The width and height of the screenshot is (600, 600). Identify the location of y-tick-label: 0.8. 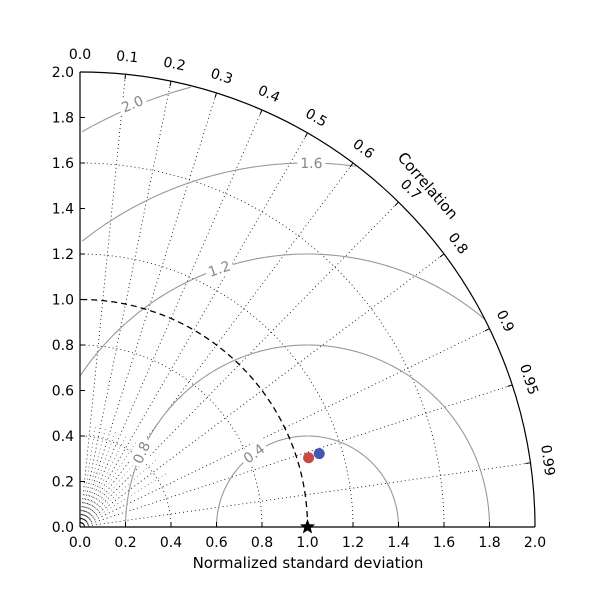
(63, 346).